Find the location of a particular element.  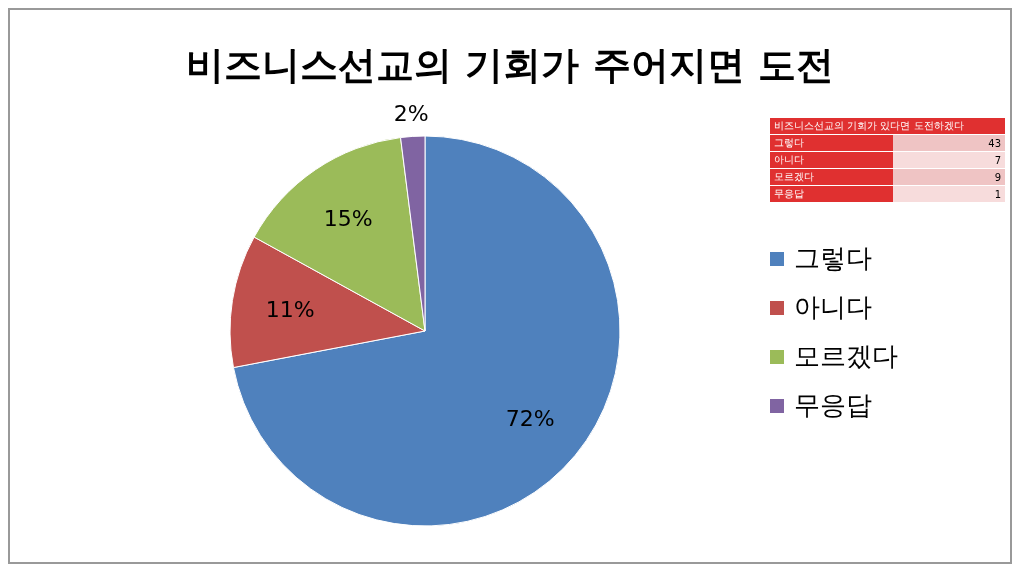

legend-label: 모르겠다 is located at coordinates (846, 356).